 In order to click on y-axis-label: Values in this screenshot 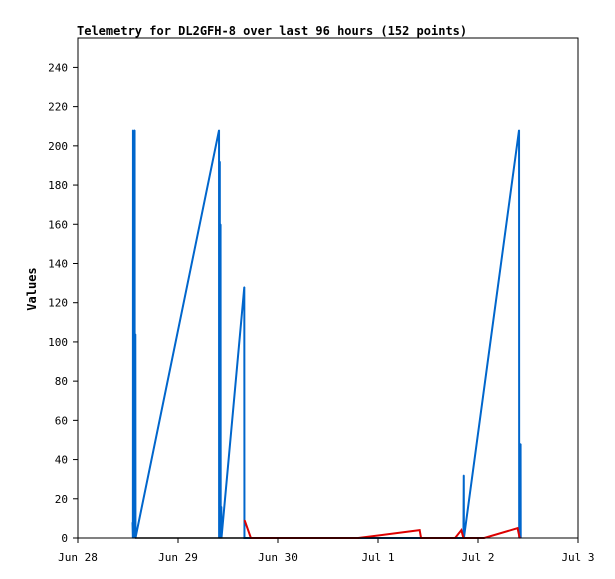, I will do `click(32, 288)`.